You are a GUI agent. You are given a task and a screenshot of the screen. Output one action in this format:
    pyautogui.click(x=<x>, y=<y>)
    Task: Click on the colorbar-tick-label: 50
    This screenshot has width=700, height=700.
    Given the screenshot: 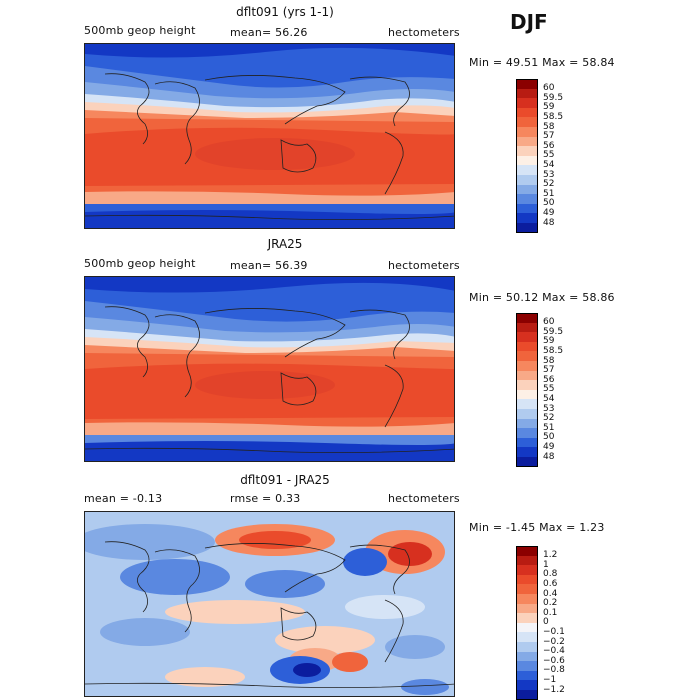 What is the action you would take?
    pyautogui.click(x=549, y=203)
    